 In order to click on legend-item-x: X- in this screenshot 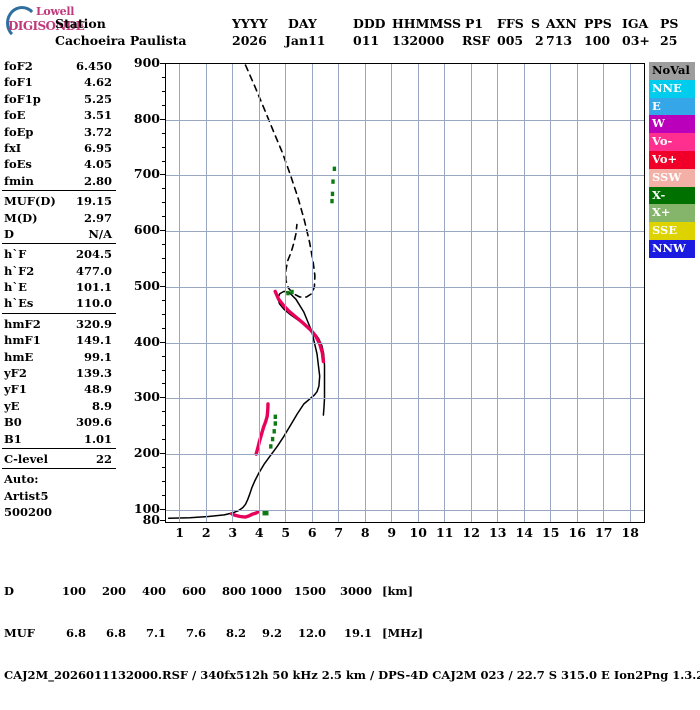, I will do `click(672, 195)`.